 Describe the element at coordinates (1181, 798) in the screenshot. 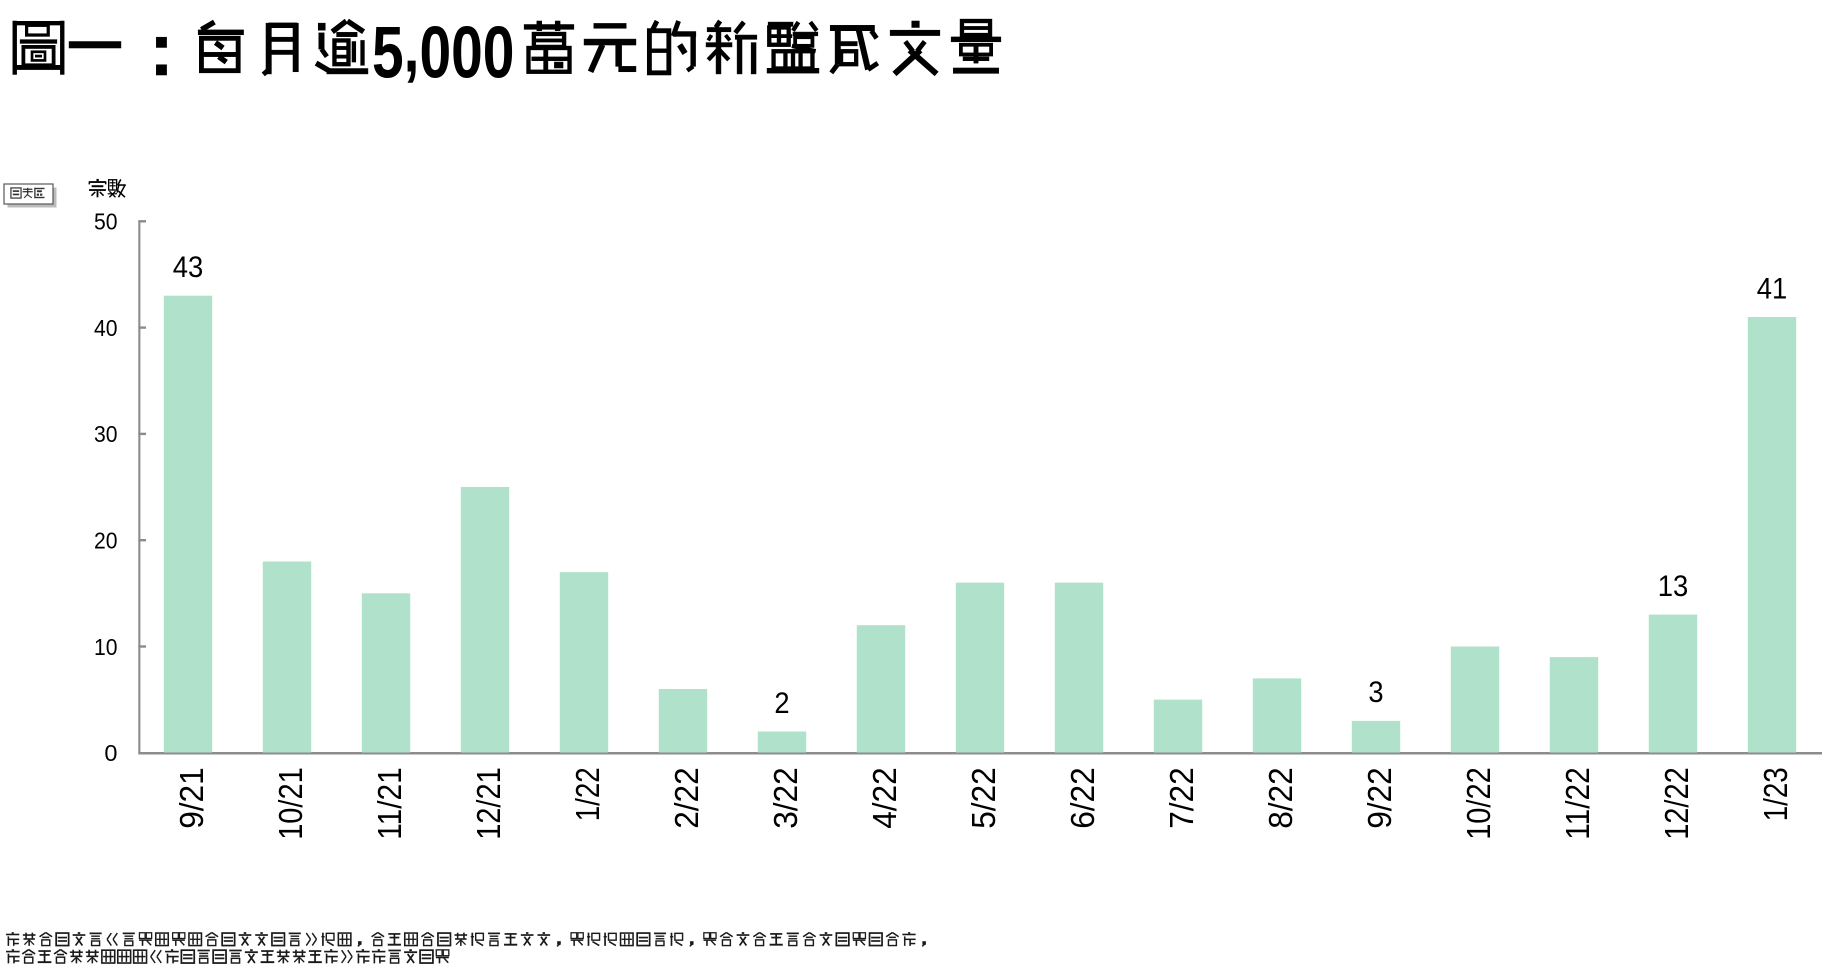

I see `svg-text: 7/22` at that location.